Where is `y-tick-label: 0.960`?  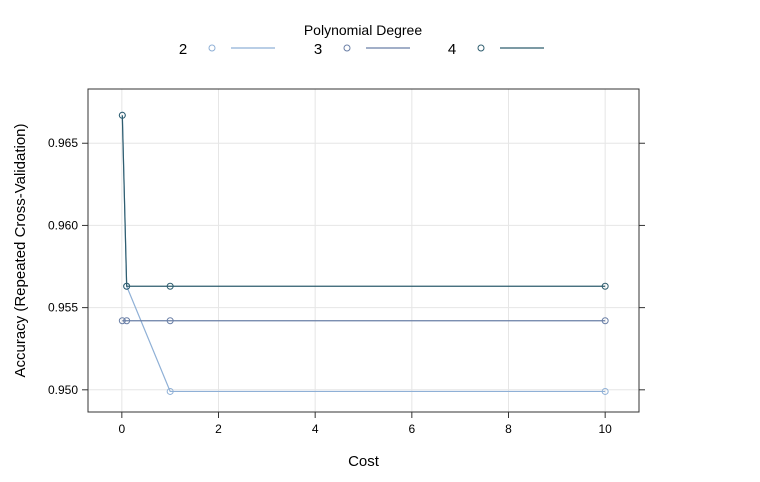 y-tick-label: 0.960 is located at coordinates (63, 225).